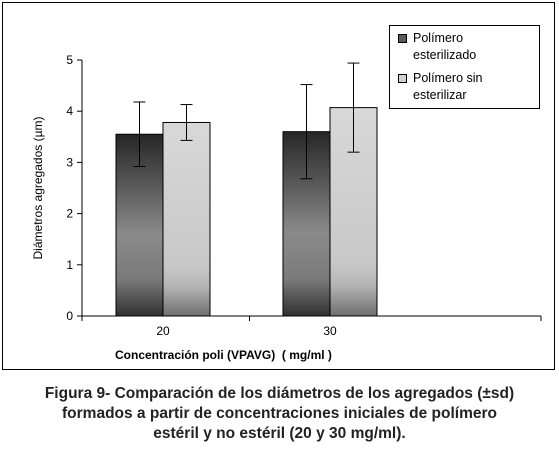  I want to click on legend-label-line1: Polímero sin, so click(448, 78).